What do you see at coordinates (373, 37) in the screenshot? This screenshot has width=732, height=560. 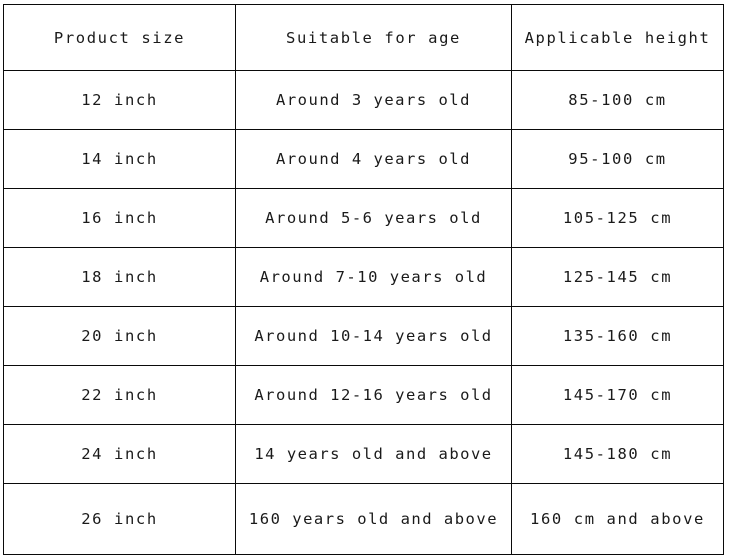 I see `column-header-suitable-for-age: Suitable for age` at bounding box center [373, 37].